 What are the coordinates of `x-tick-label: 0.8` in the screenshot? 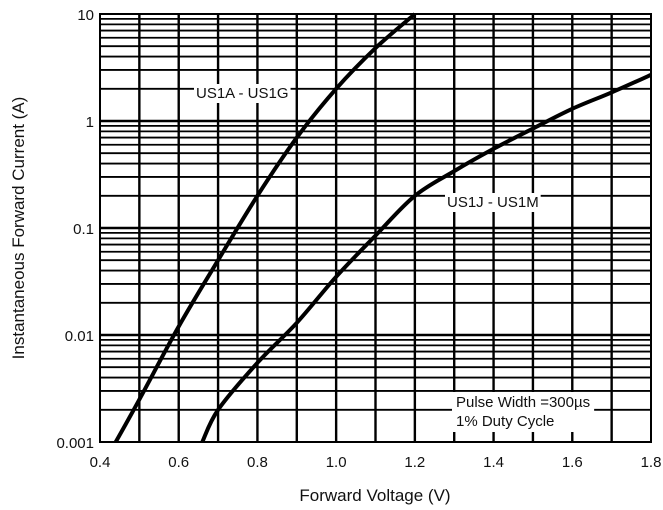 It's located at (257, 462).